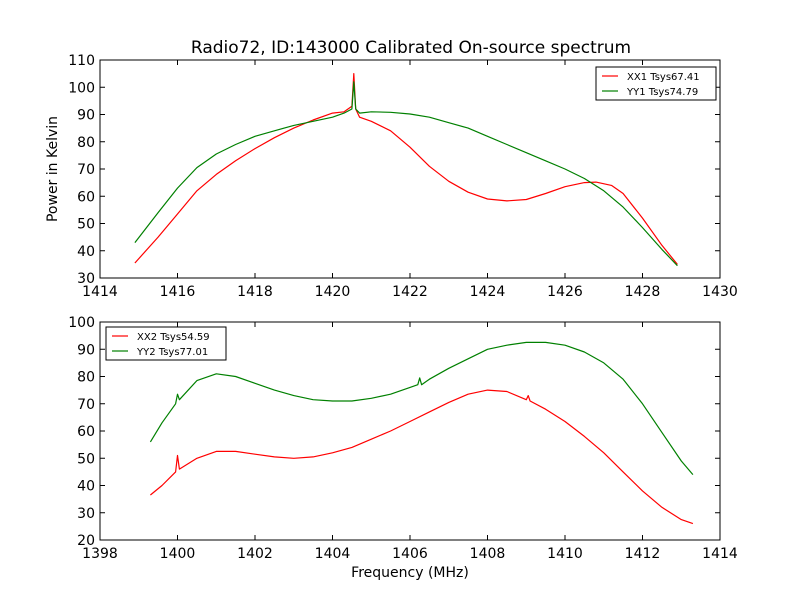  Describe the element at coordinates (173, 337) in the screenshot. I see `legend-label: XX2 Tsys54.59` at that location.